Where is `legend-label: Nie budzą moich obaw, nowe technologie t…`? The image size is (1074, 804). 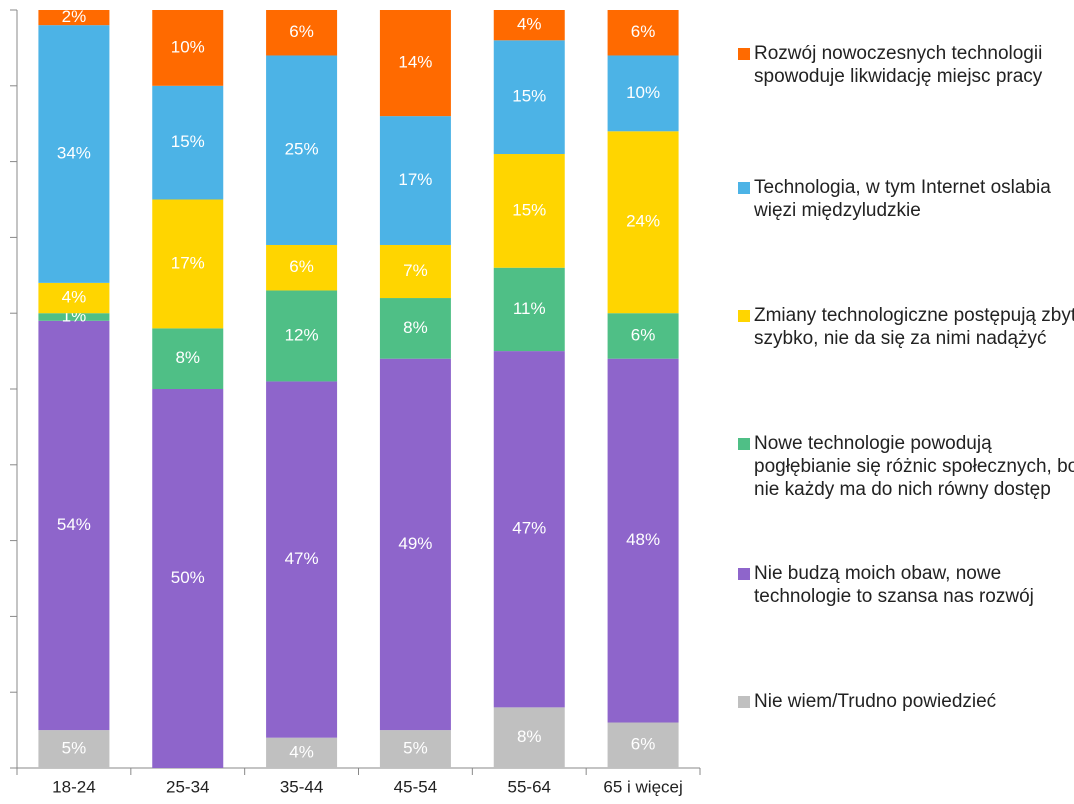
legend-label: Nie budzą moich obaw, nowe technologie t… is located at coordinates (894, 585).